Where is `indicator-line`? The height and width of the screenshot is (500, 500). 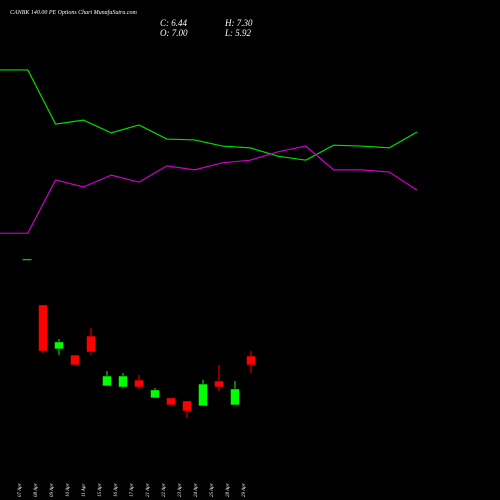 indicator-line is located at coordinates (209, 189).